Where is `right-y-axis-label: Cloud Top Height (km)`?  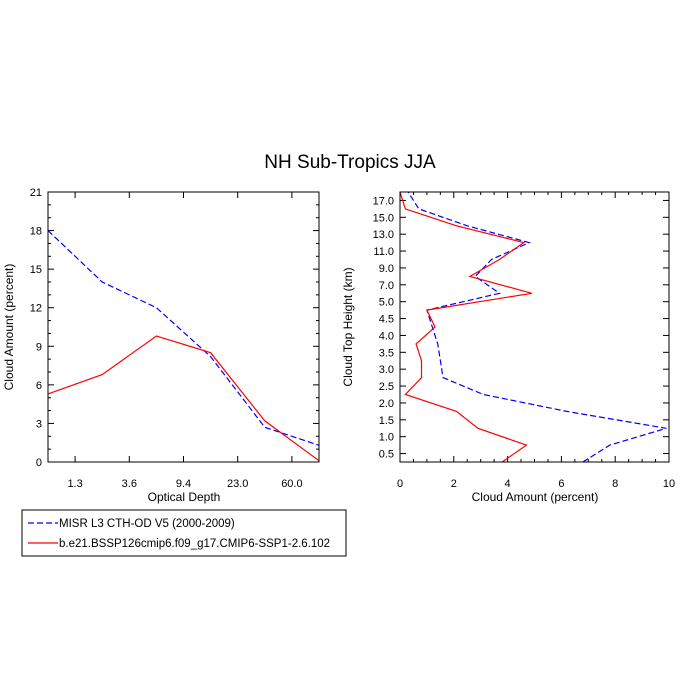
right-y-axis-label: Cloud Top Height (km) is located at coordinates (348, 326).